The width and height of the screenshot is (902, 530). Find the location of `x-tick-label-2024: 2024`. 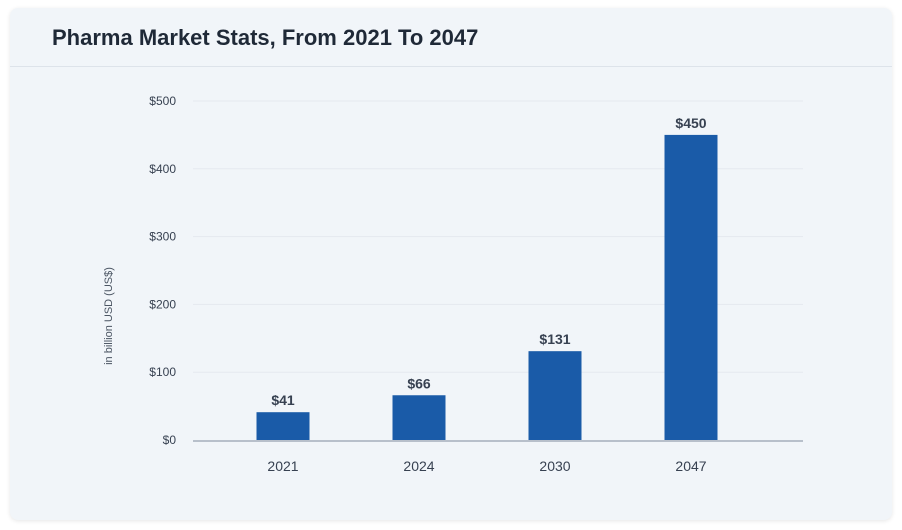

x-tick-label-2024: 2024 is located at coordinates (418, 466).